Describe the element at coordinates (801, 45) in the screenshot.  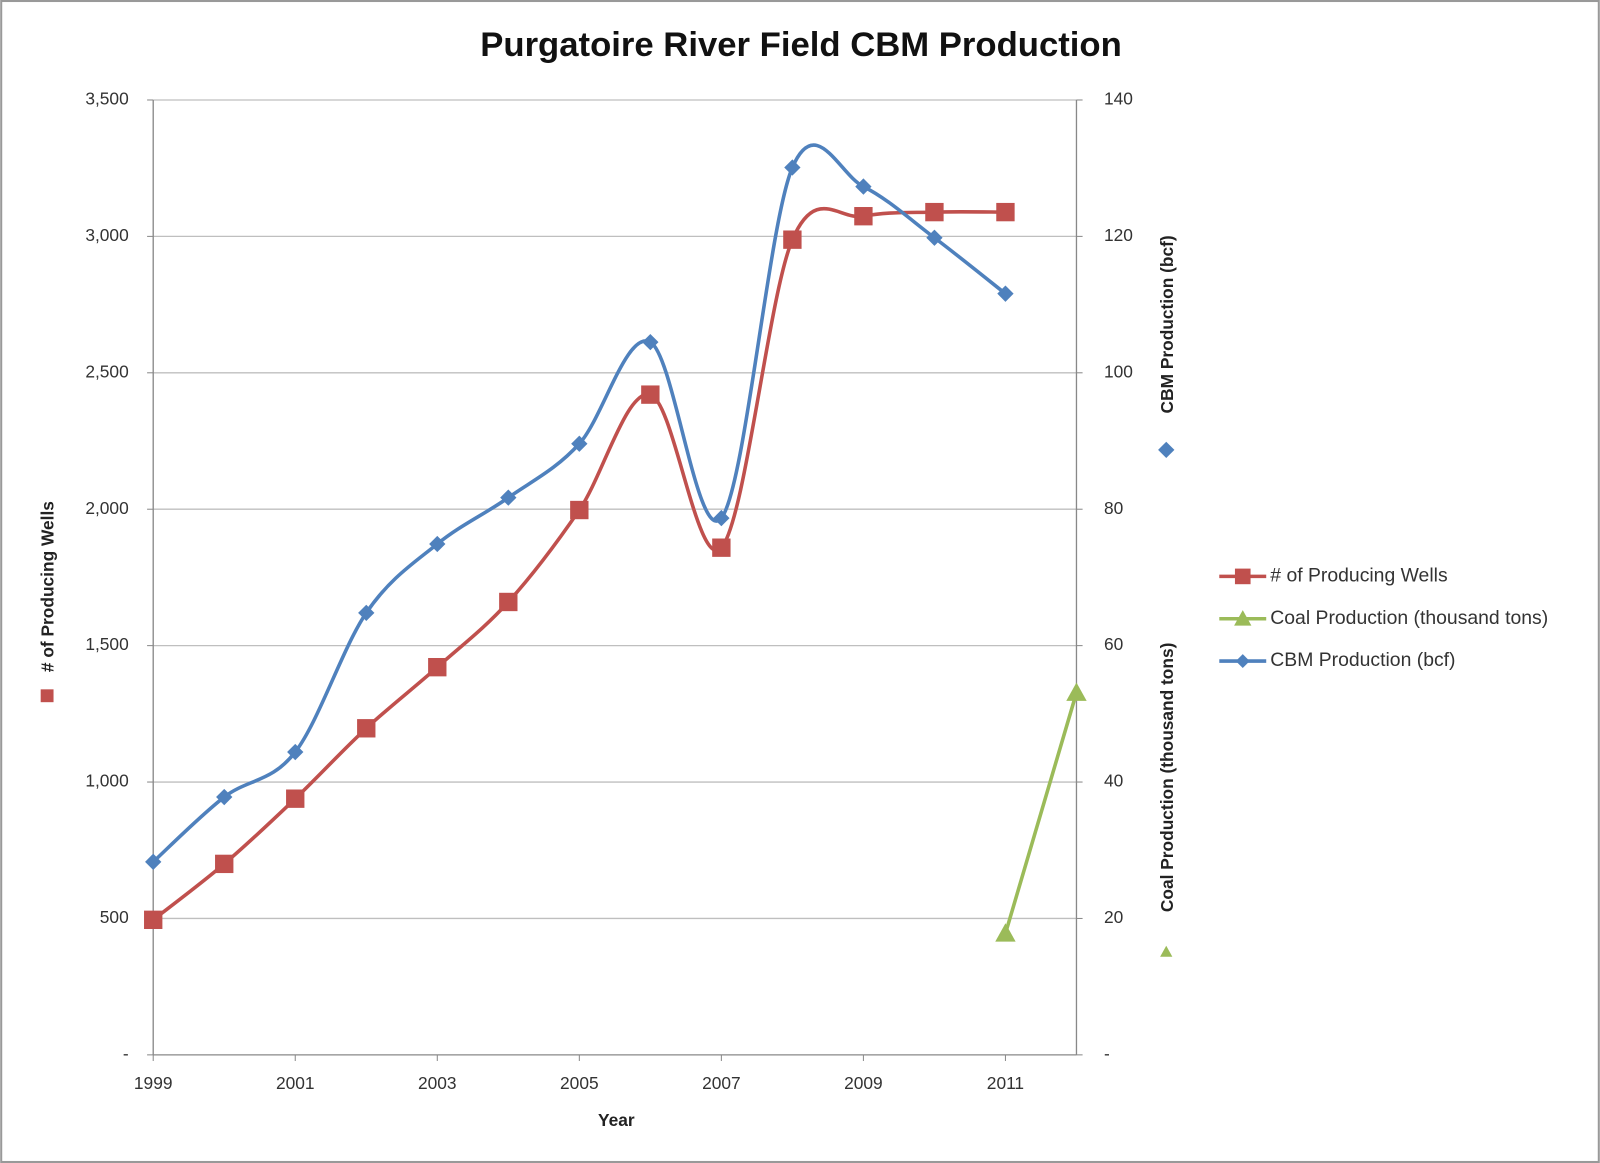
I see `chart-title: Purgatoire River Field CBM Production` at that location.